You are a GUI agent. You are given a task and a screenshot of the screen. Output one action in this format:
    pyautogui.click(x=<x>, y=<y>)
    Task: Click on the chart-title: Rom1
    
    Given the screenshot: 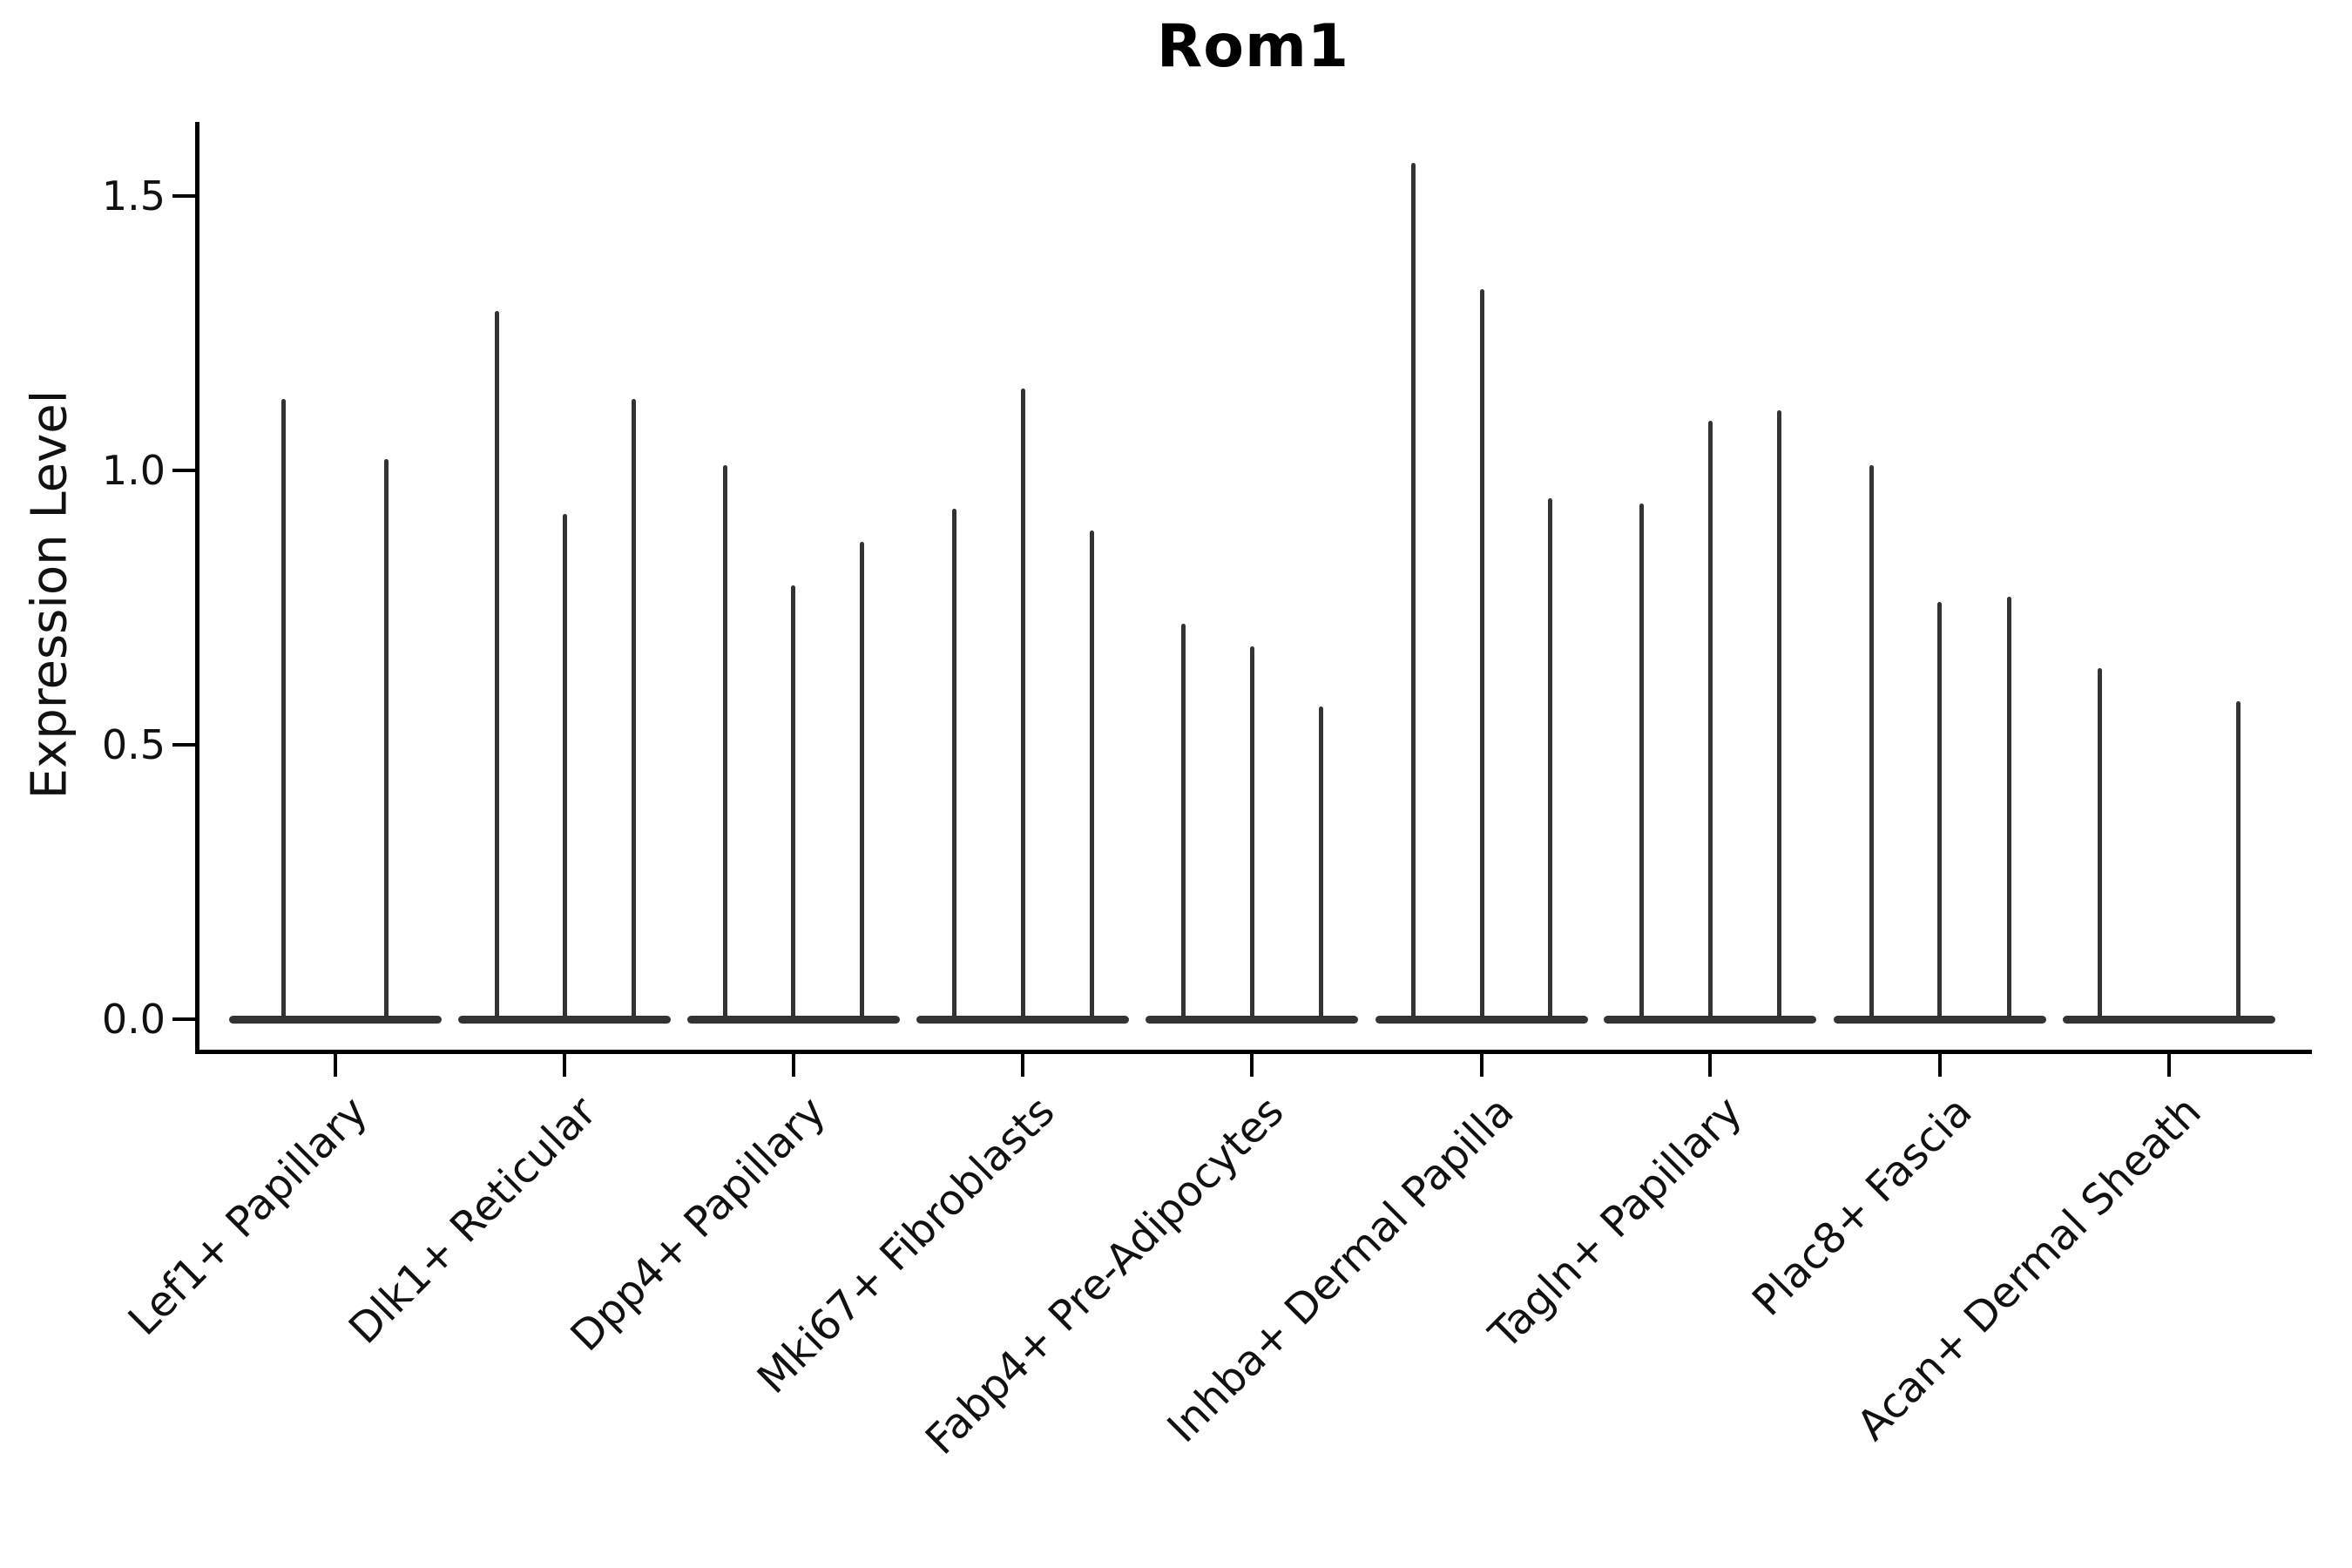 What is the action you would take?
    pyautogui.click(x=1253, y=46)
    